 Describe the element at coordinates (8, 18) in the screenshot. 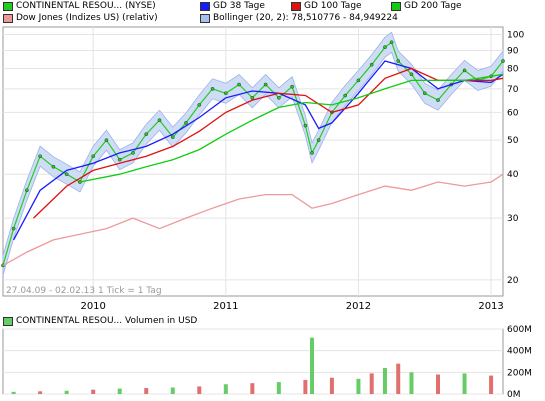

I see `dow-swatch-icon` at that location.